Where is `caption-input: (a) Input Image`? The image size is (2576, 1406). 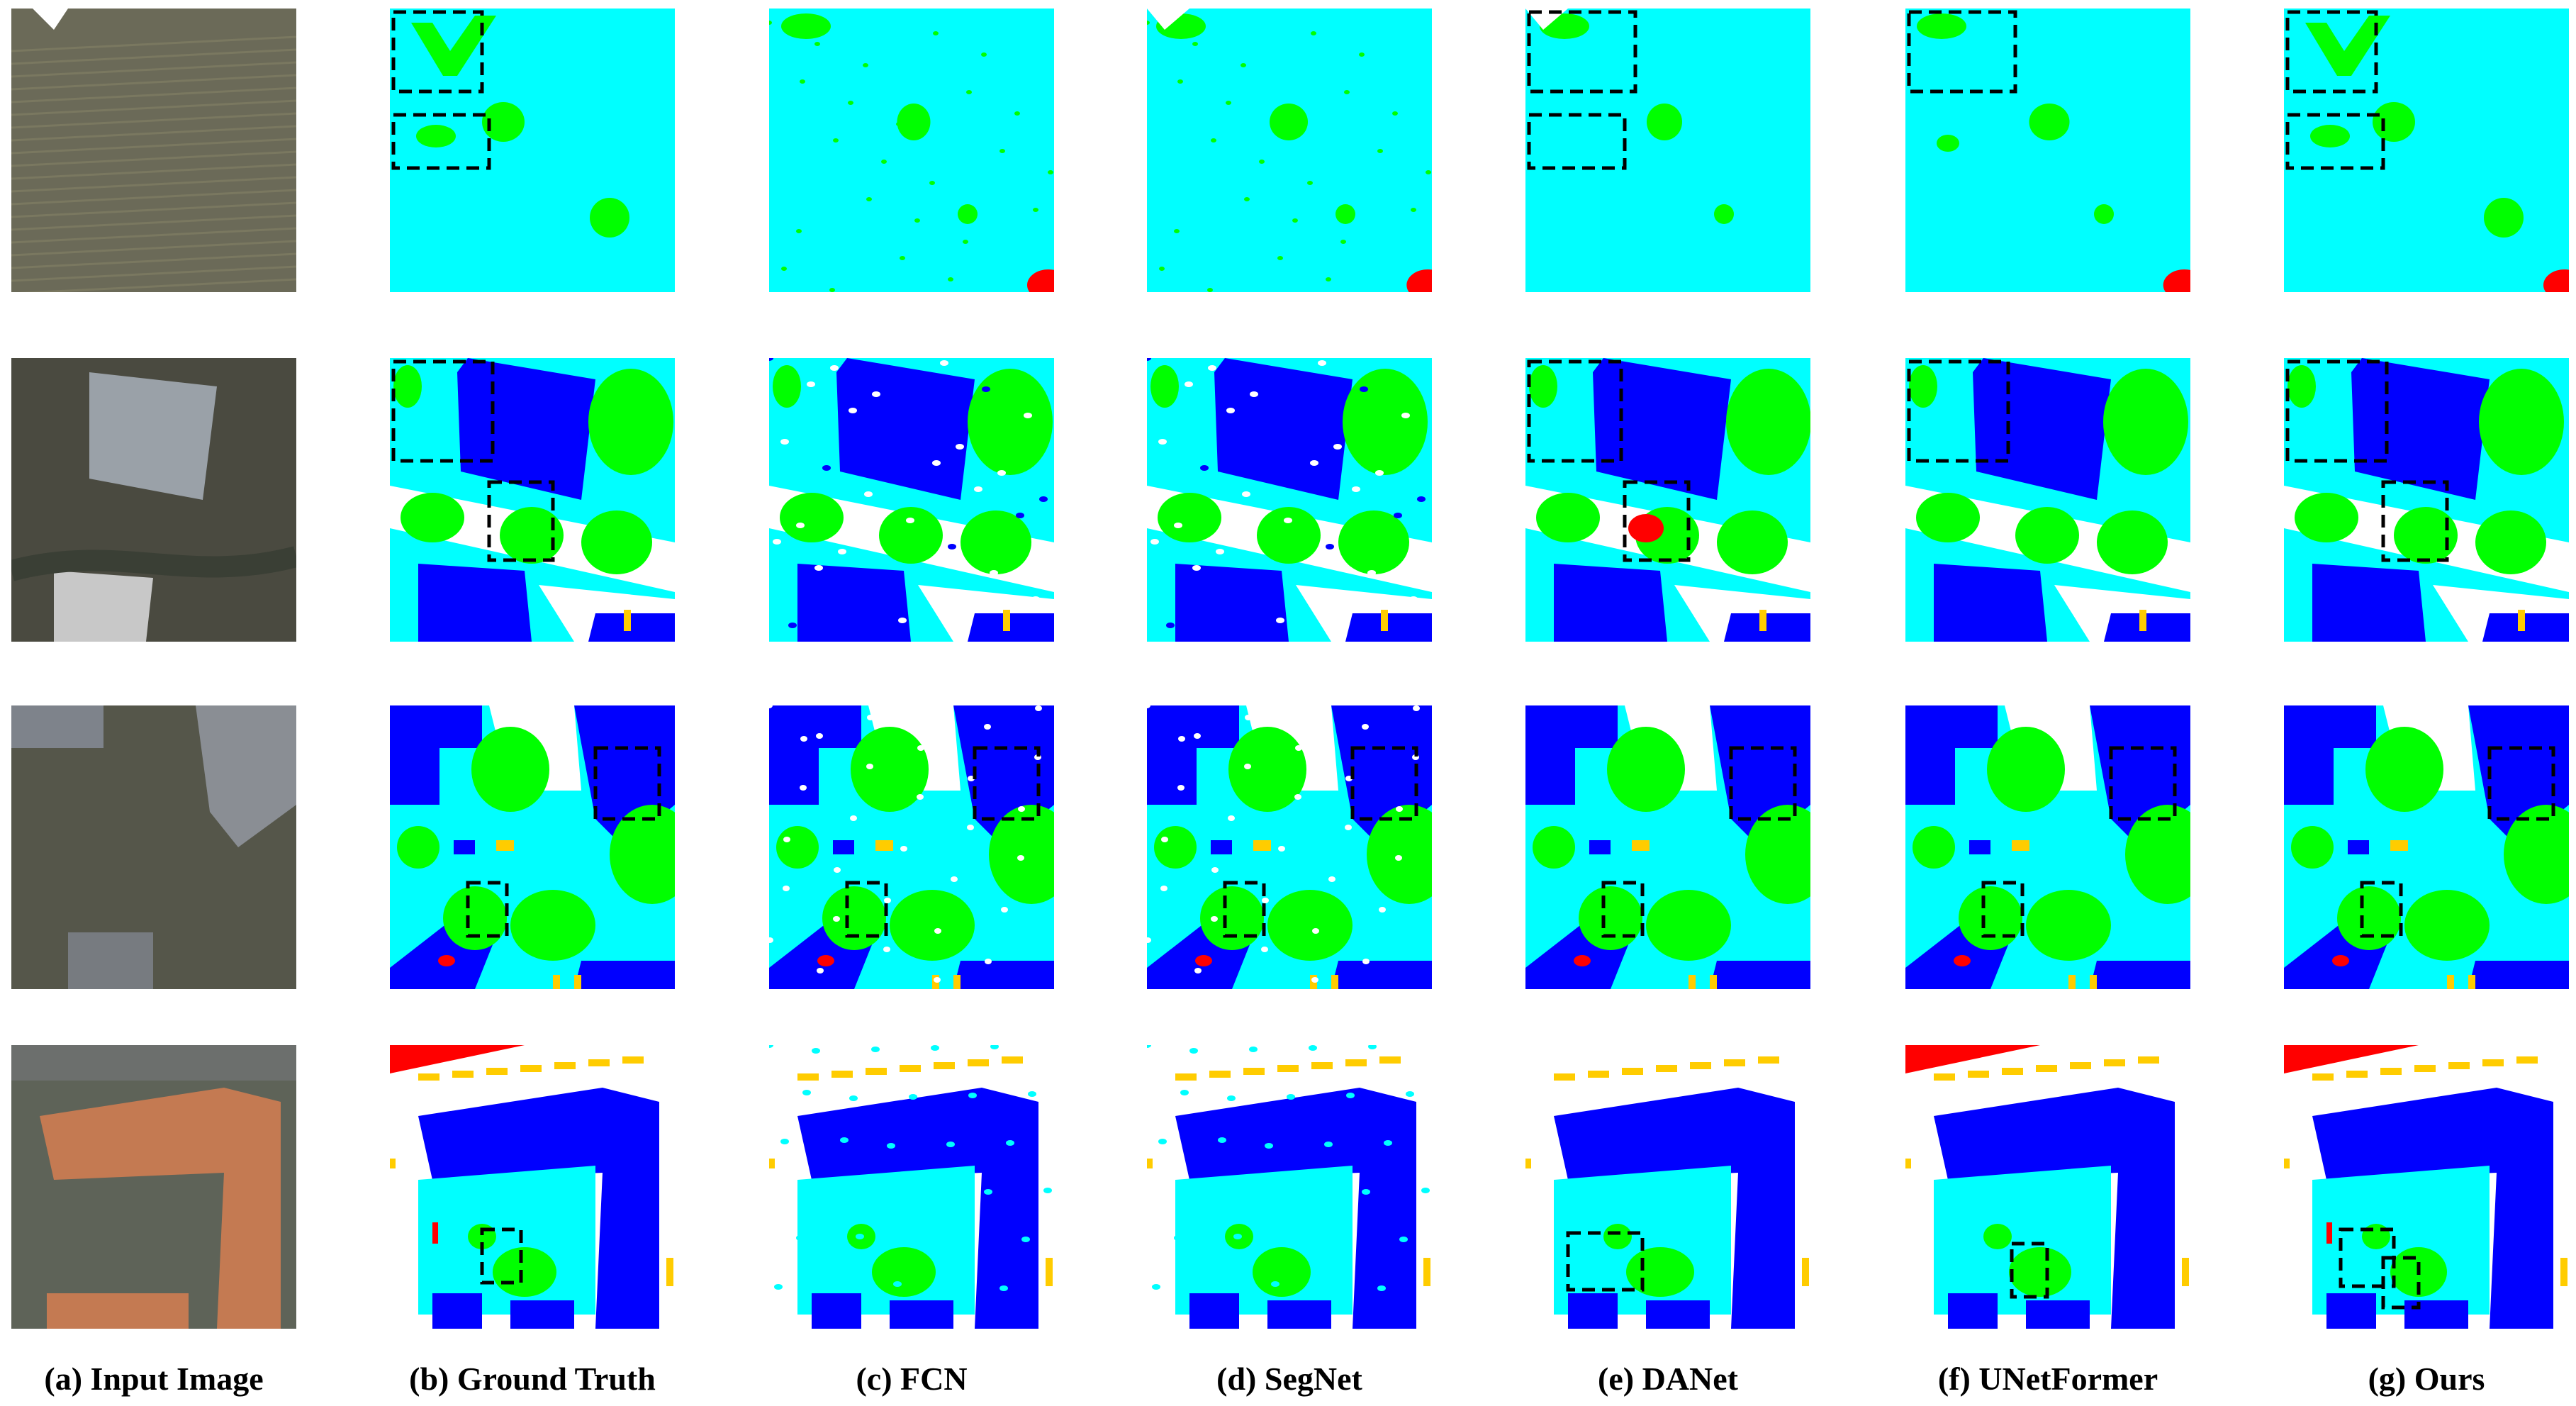 caption-input: (a) Input Image is located at coordinates (154, 1379).